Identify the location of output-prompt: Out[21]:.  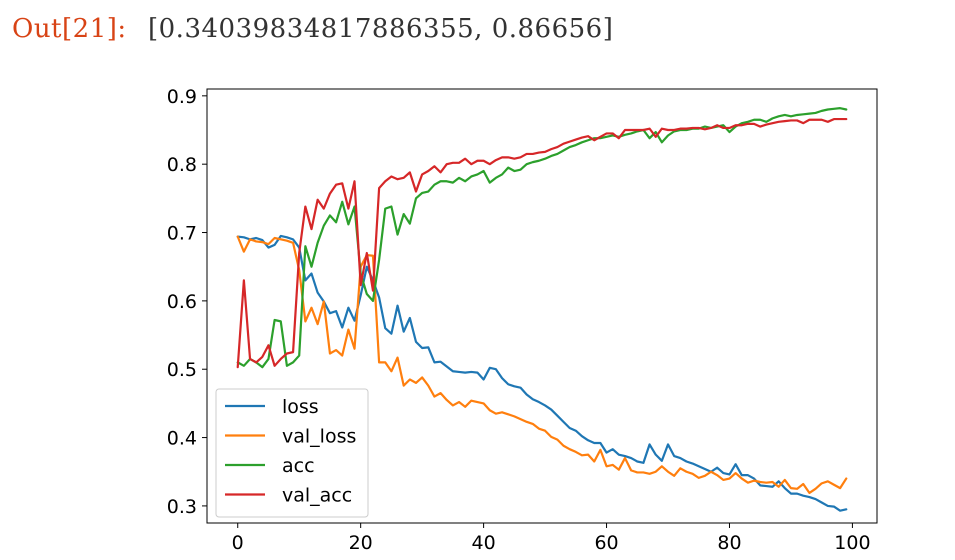
(69, 29).